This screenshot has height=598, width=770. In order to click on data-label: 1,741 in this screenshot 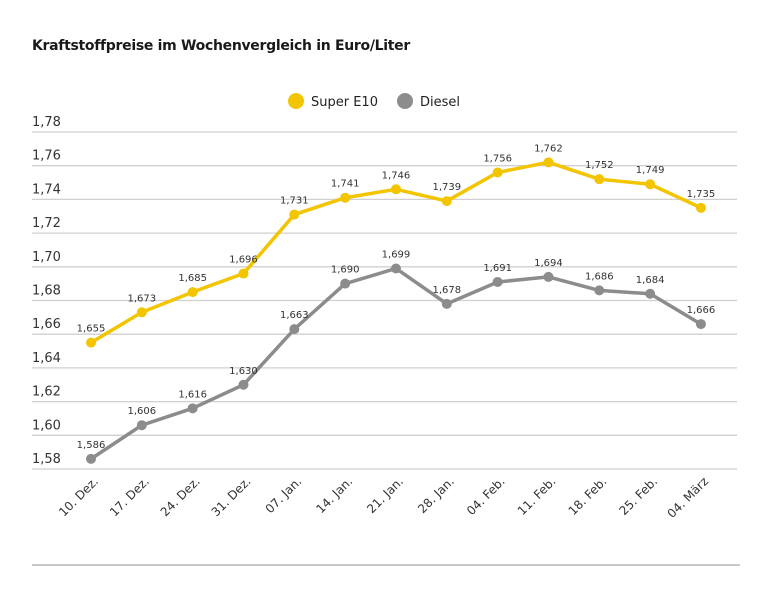, I will do `click(345, 184)`.